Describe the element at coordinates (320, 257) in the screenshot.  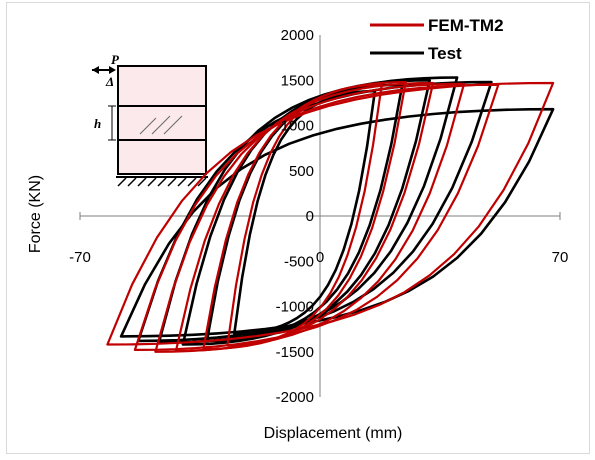
I see `x-tick-label: 0` at that location.